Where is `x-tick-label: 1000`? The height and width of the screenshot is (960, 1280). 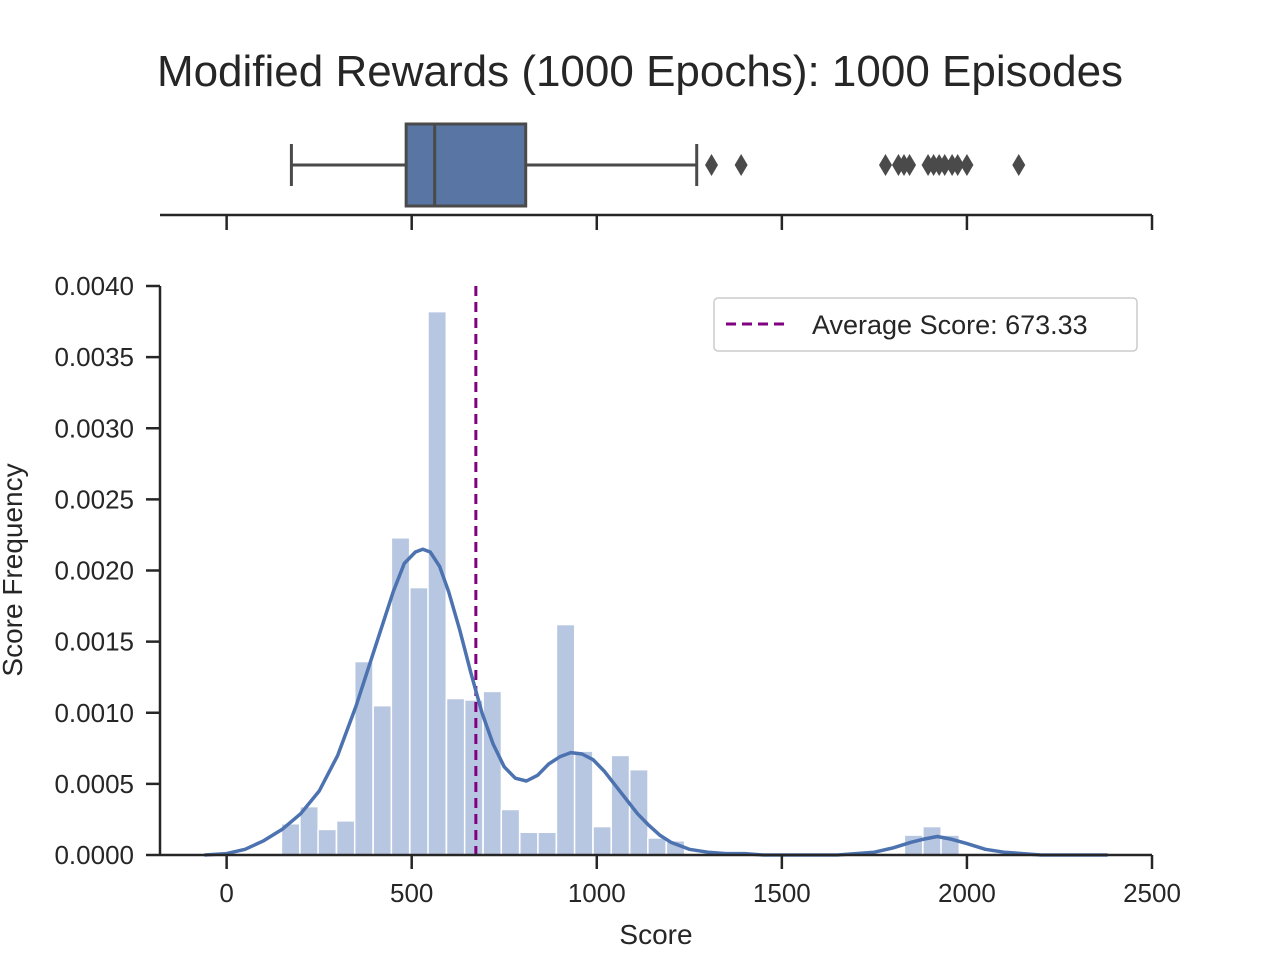
x-tick-label: 1000 is located at coordinates (597, 893).